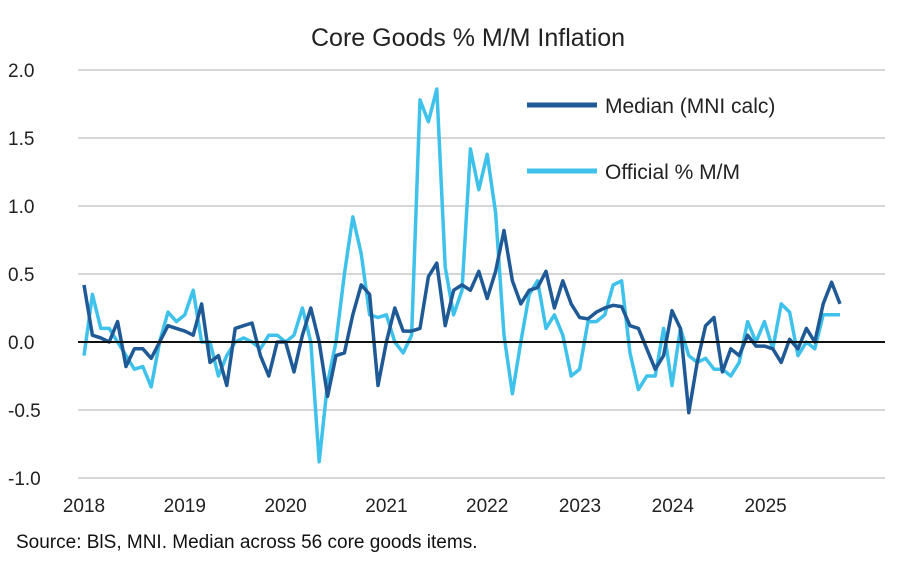  What do you see at coordinates (21, 207) in the screenshot?
I see `y-tick-label: 1.0` at bounding box center [21, 207].